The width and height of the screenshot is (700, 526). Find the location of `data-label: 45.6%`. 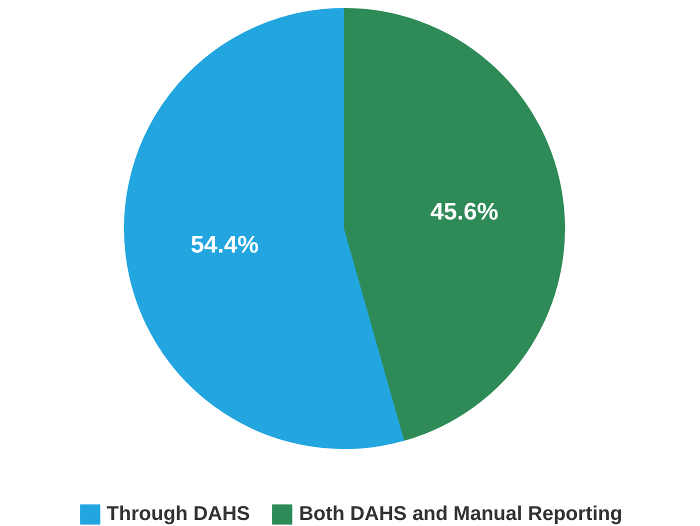

data-label: 45.6% is located at coordinates (464, 212).